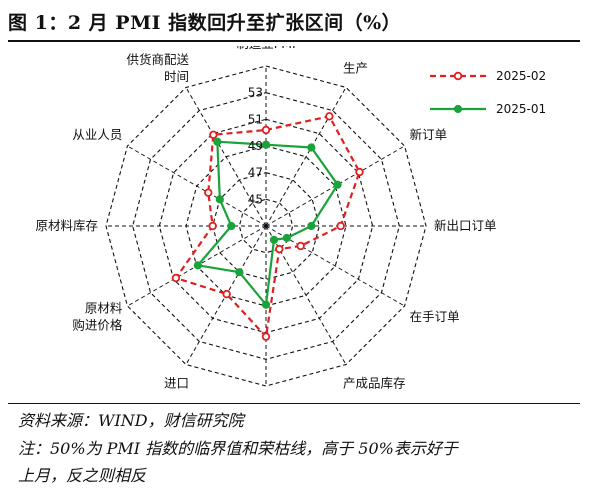 This screenshot has height=495, width=597. I want to click on category-label-1: 生产, so click(355, 67).